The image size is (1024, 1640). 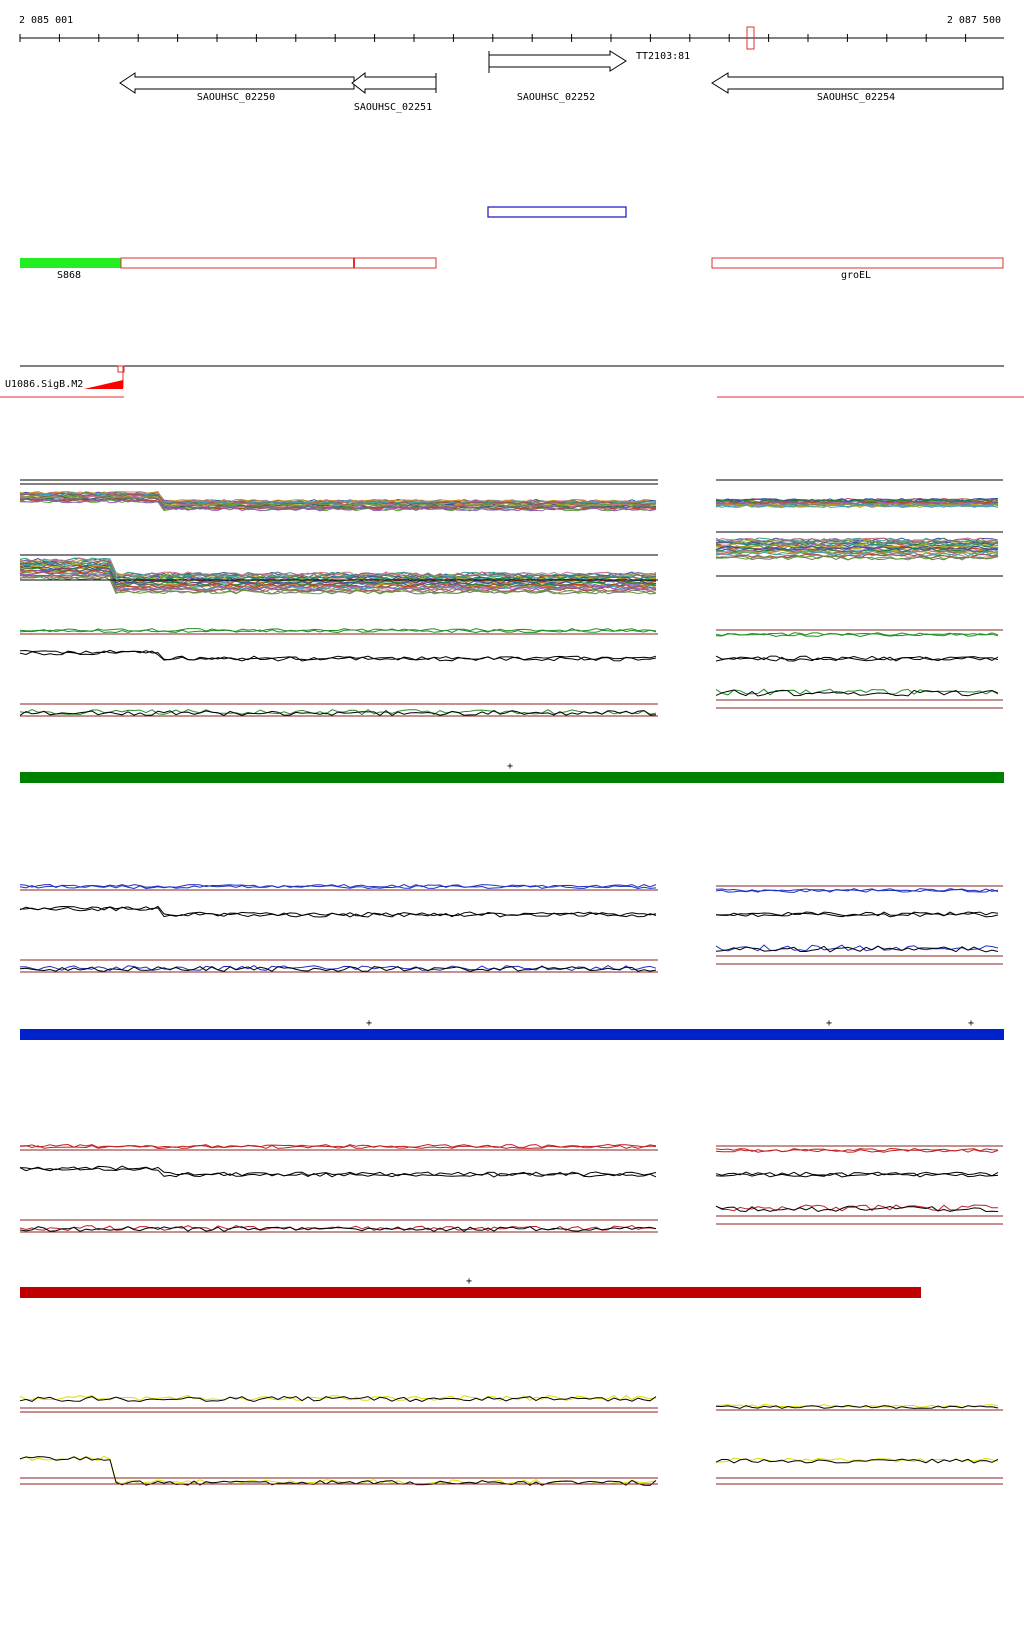 I want to click on motif-label: U1086.SigB.M2, so click(x=44, y=384).